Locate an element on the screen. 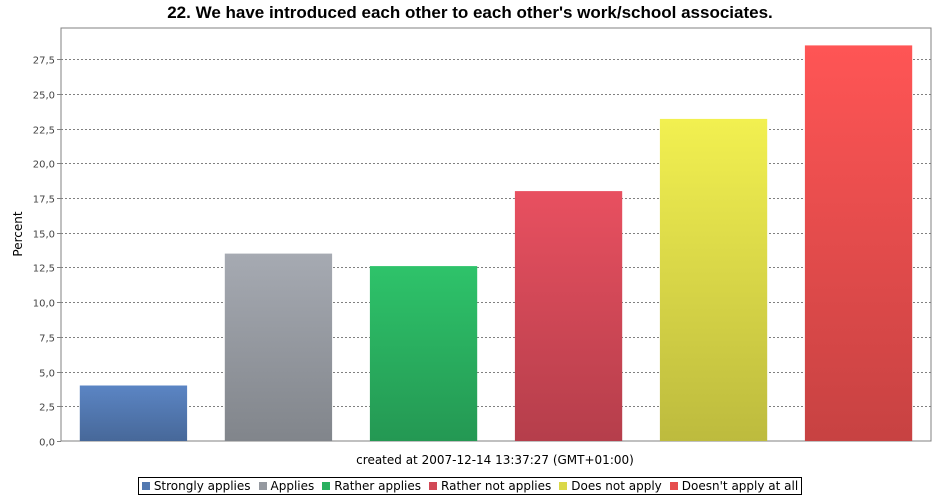 Image resolution: width=940 pixels, height=500 pixels. legend-label: Rather applies is located at coordinates (378, 486).